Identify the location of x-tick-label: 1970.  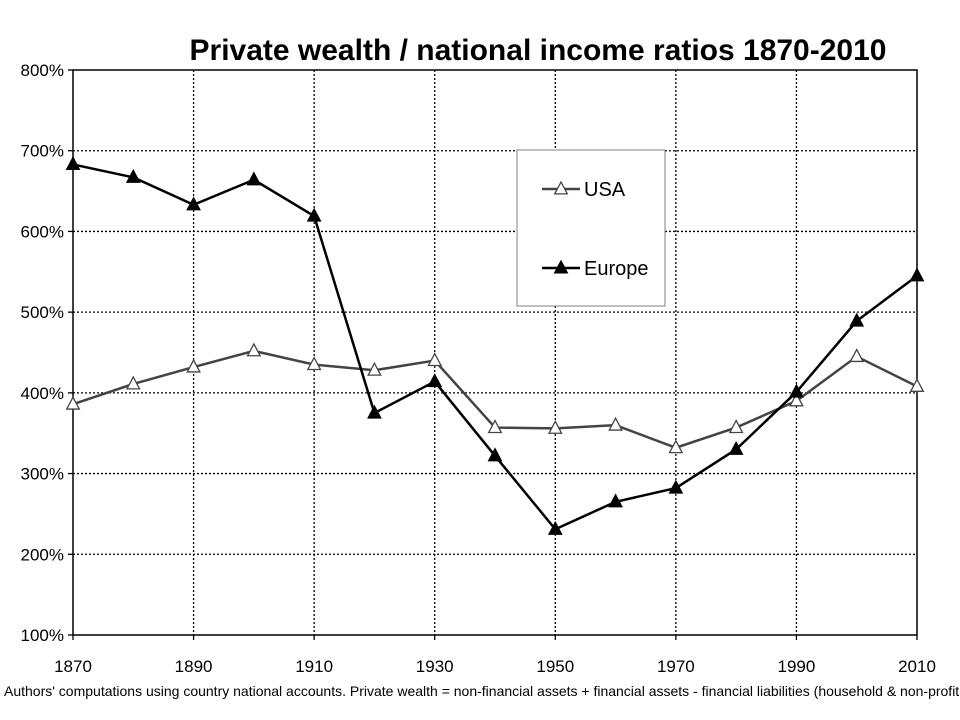
(676, 666).